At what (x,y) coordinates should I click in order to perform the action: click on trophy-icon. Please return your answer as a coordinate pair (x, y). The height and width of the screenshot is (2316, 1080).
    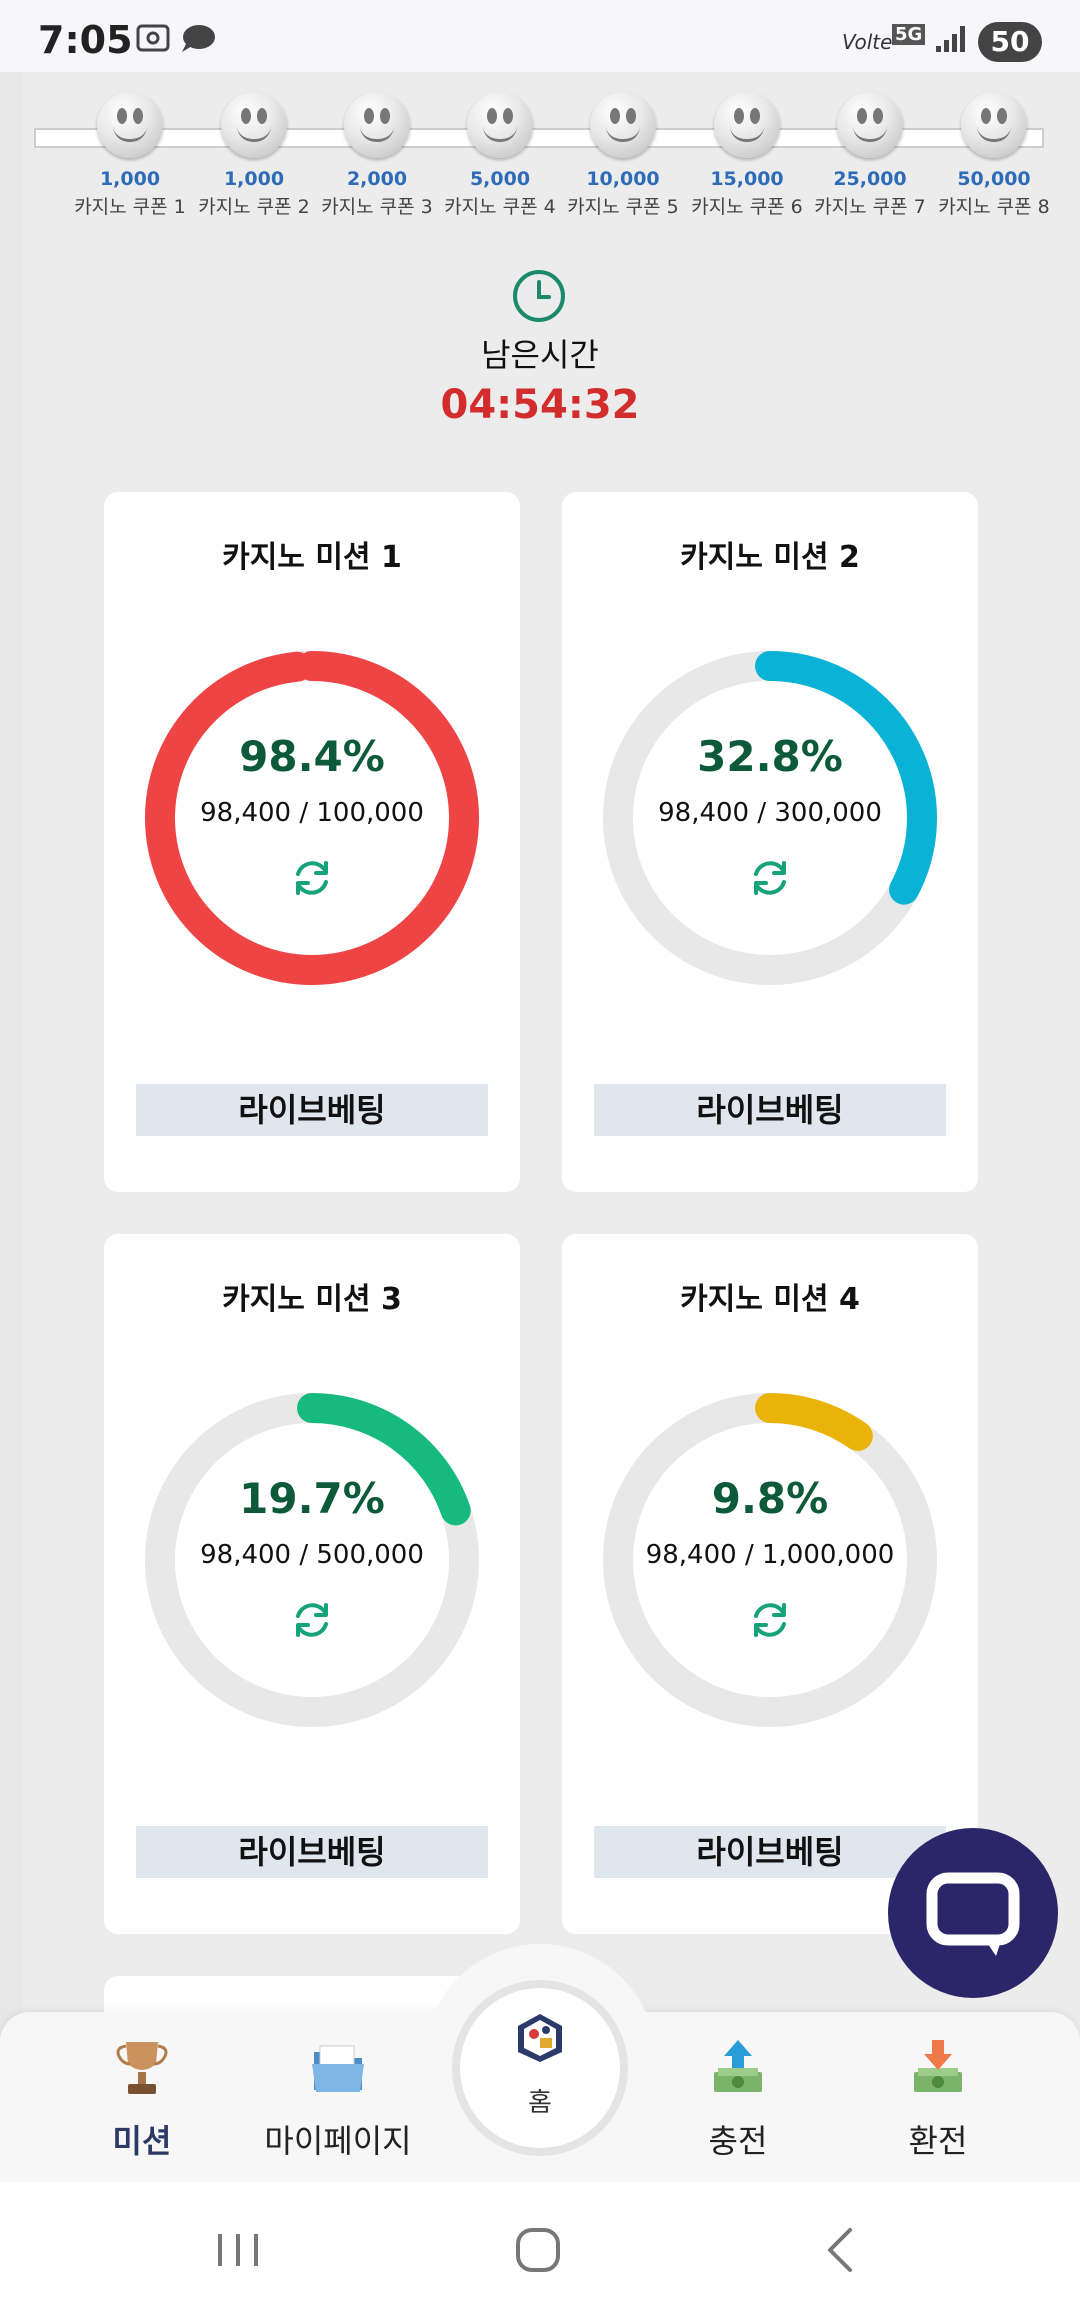
    Looking at the image, I should click on (142, 2068).